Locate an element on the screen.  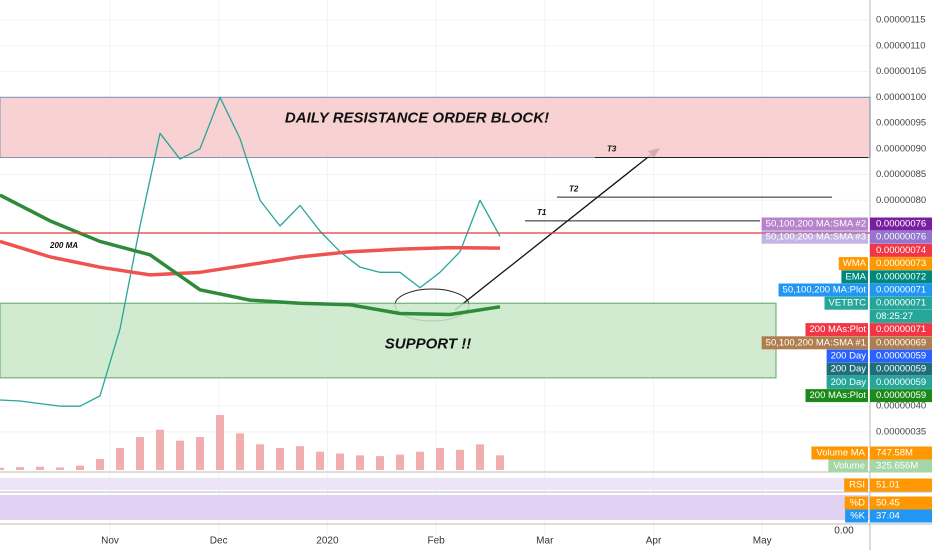
y-tick-label: 0.00000035 is located at coordinates (901, 431).